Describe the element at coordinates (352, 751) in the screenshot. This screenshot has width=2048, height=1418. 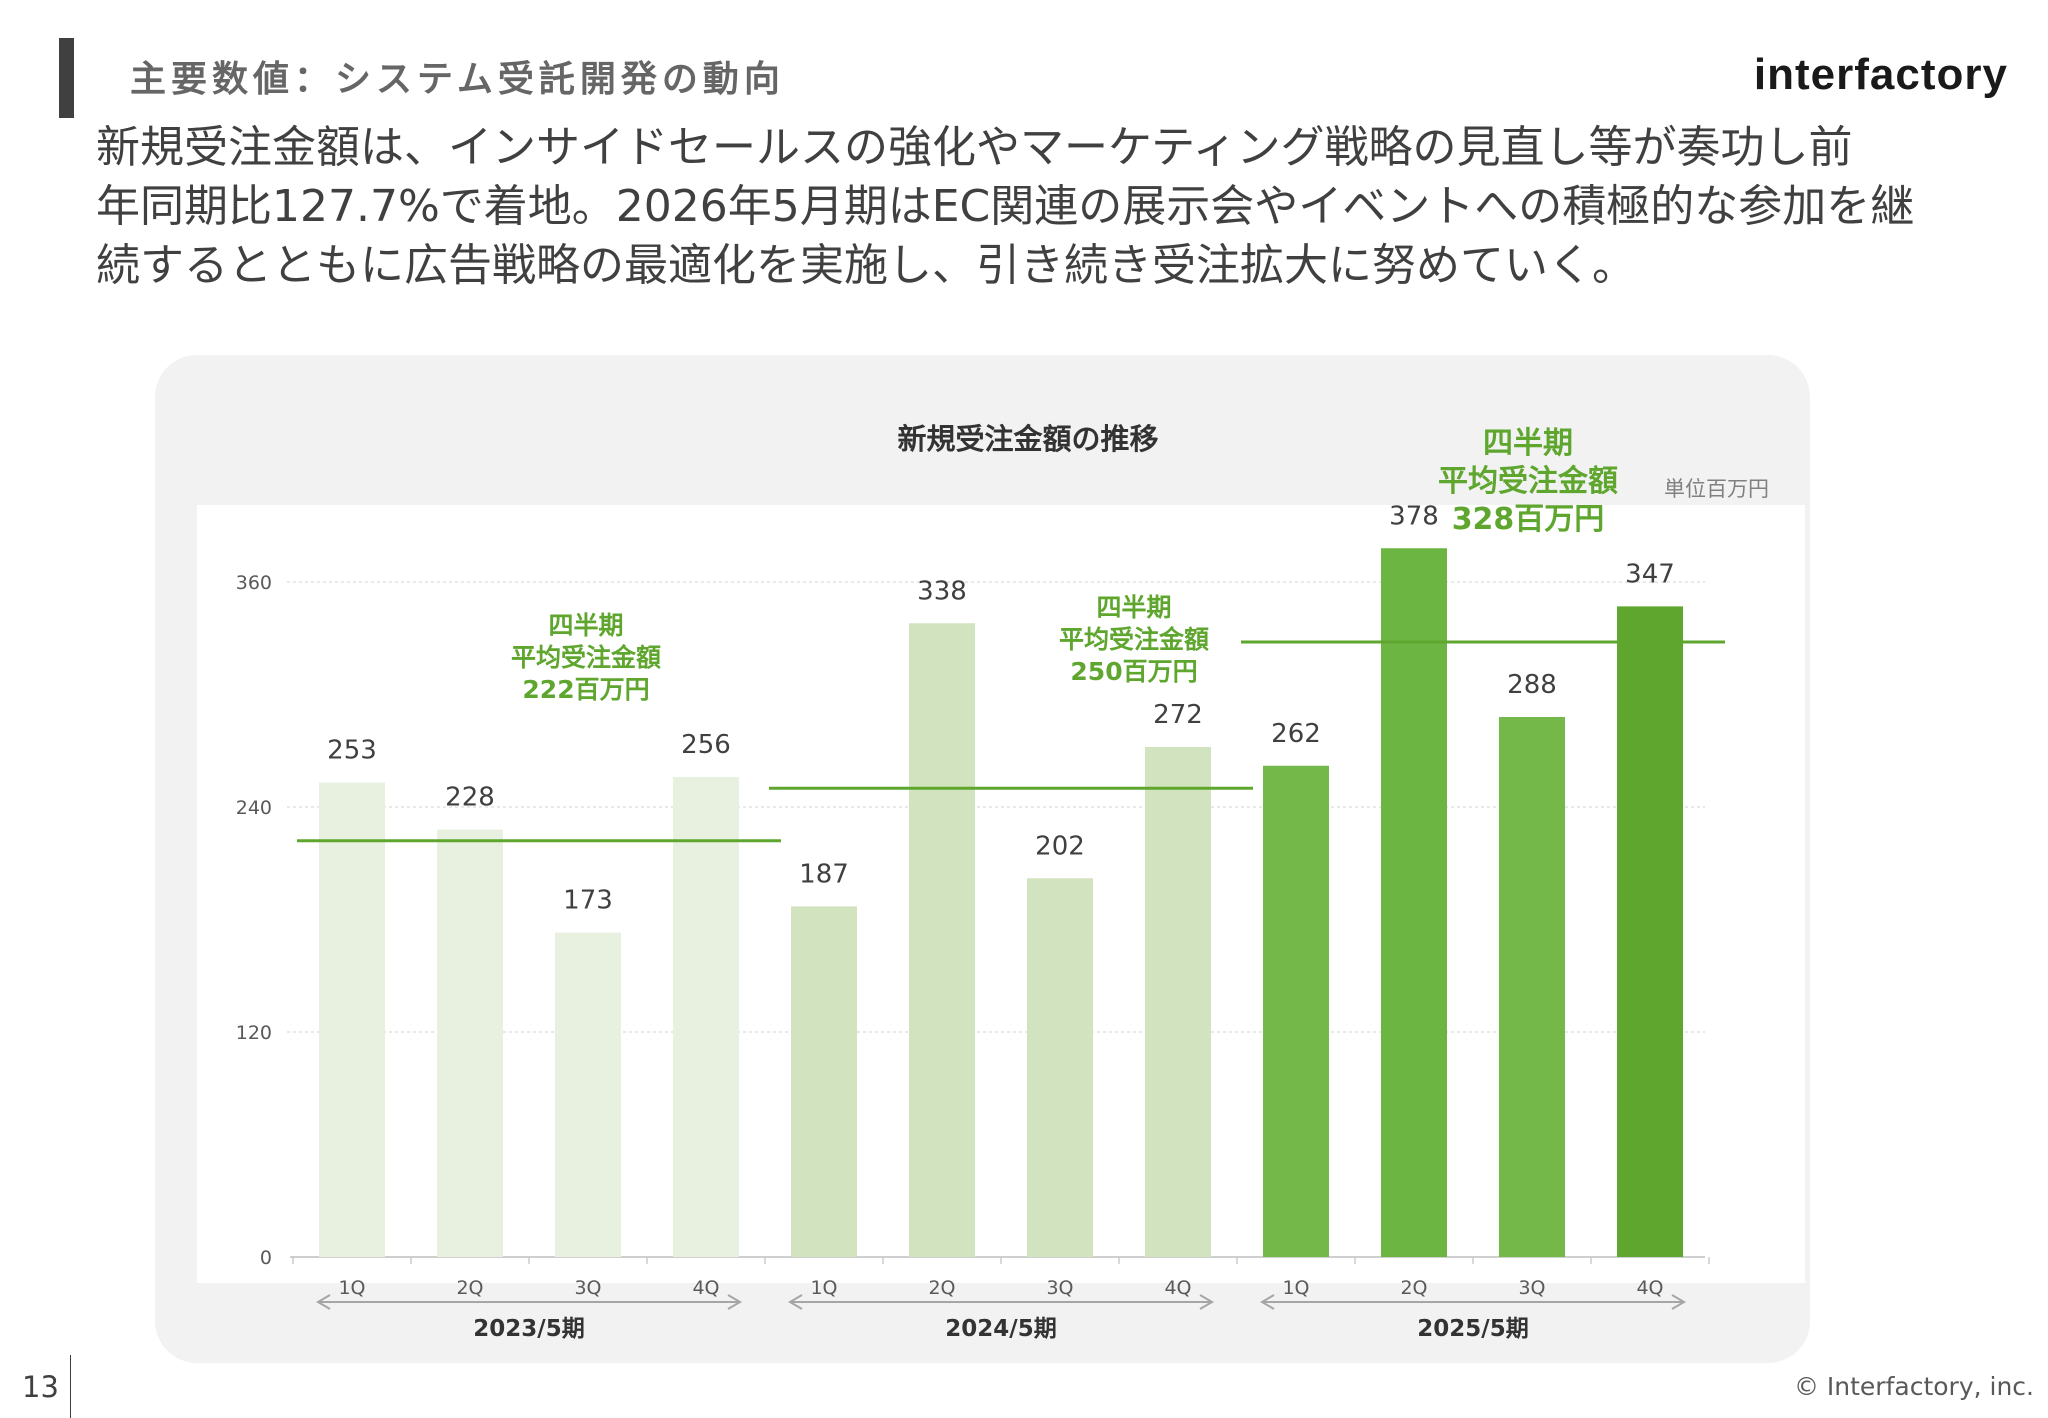
I see `bar-value-label-1: 253` at that location.